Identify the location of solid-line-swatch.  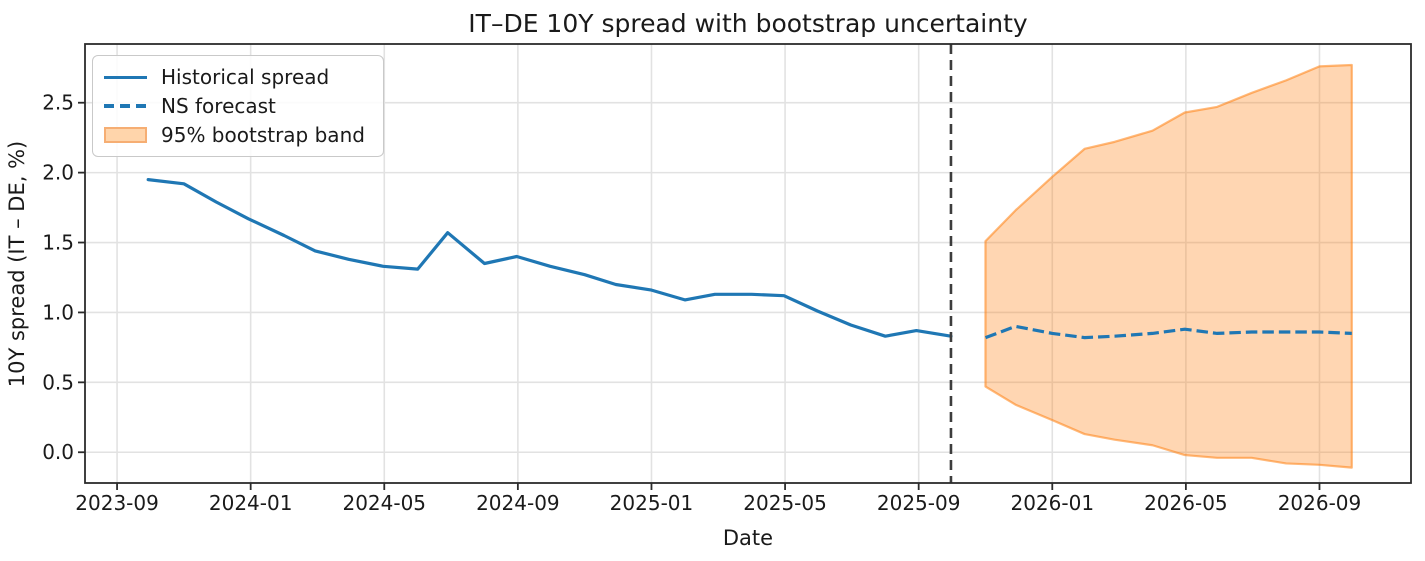
(125, 77).